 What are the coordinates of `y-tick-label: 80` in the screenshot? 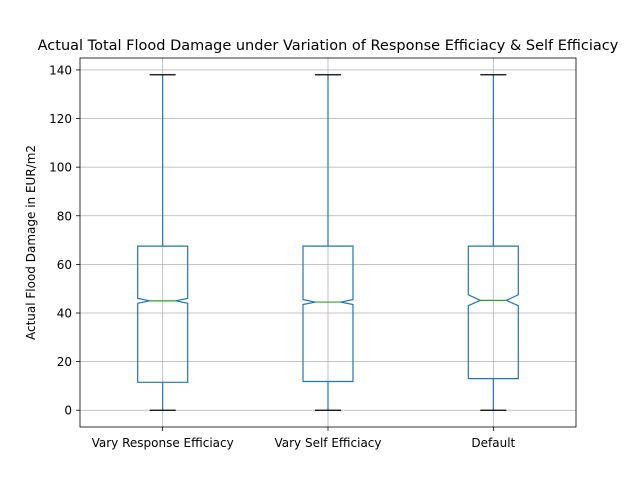 It's located at (64, 216).